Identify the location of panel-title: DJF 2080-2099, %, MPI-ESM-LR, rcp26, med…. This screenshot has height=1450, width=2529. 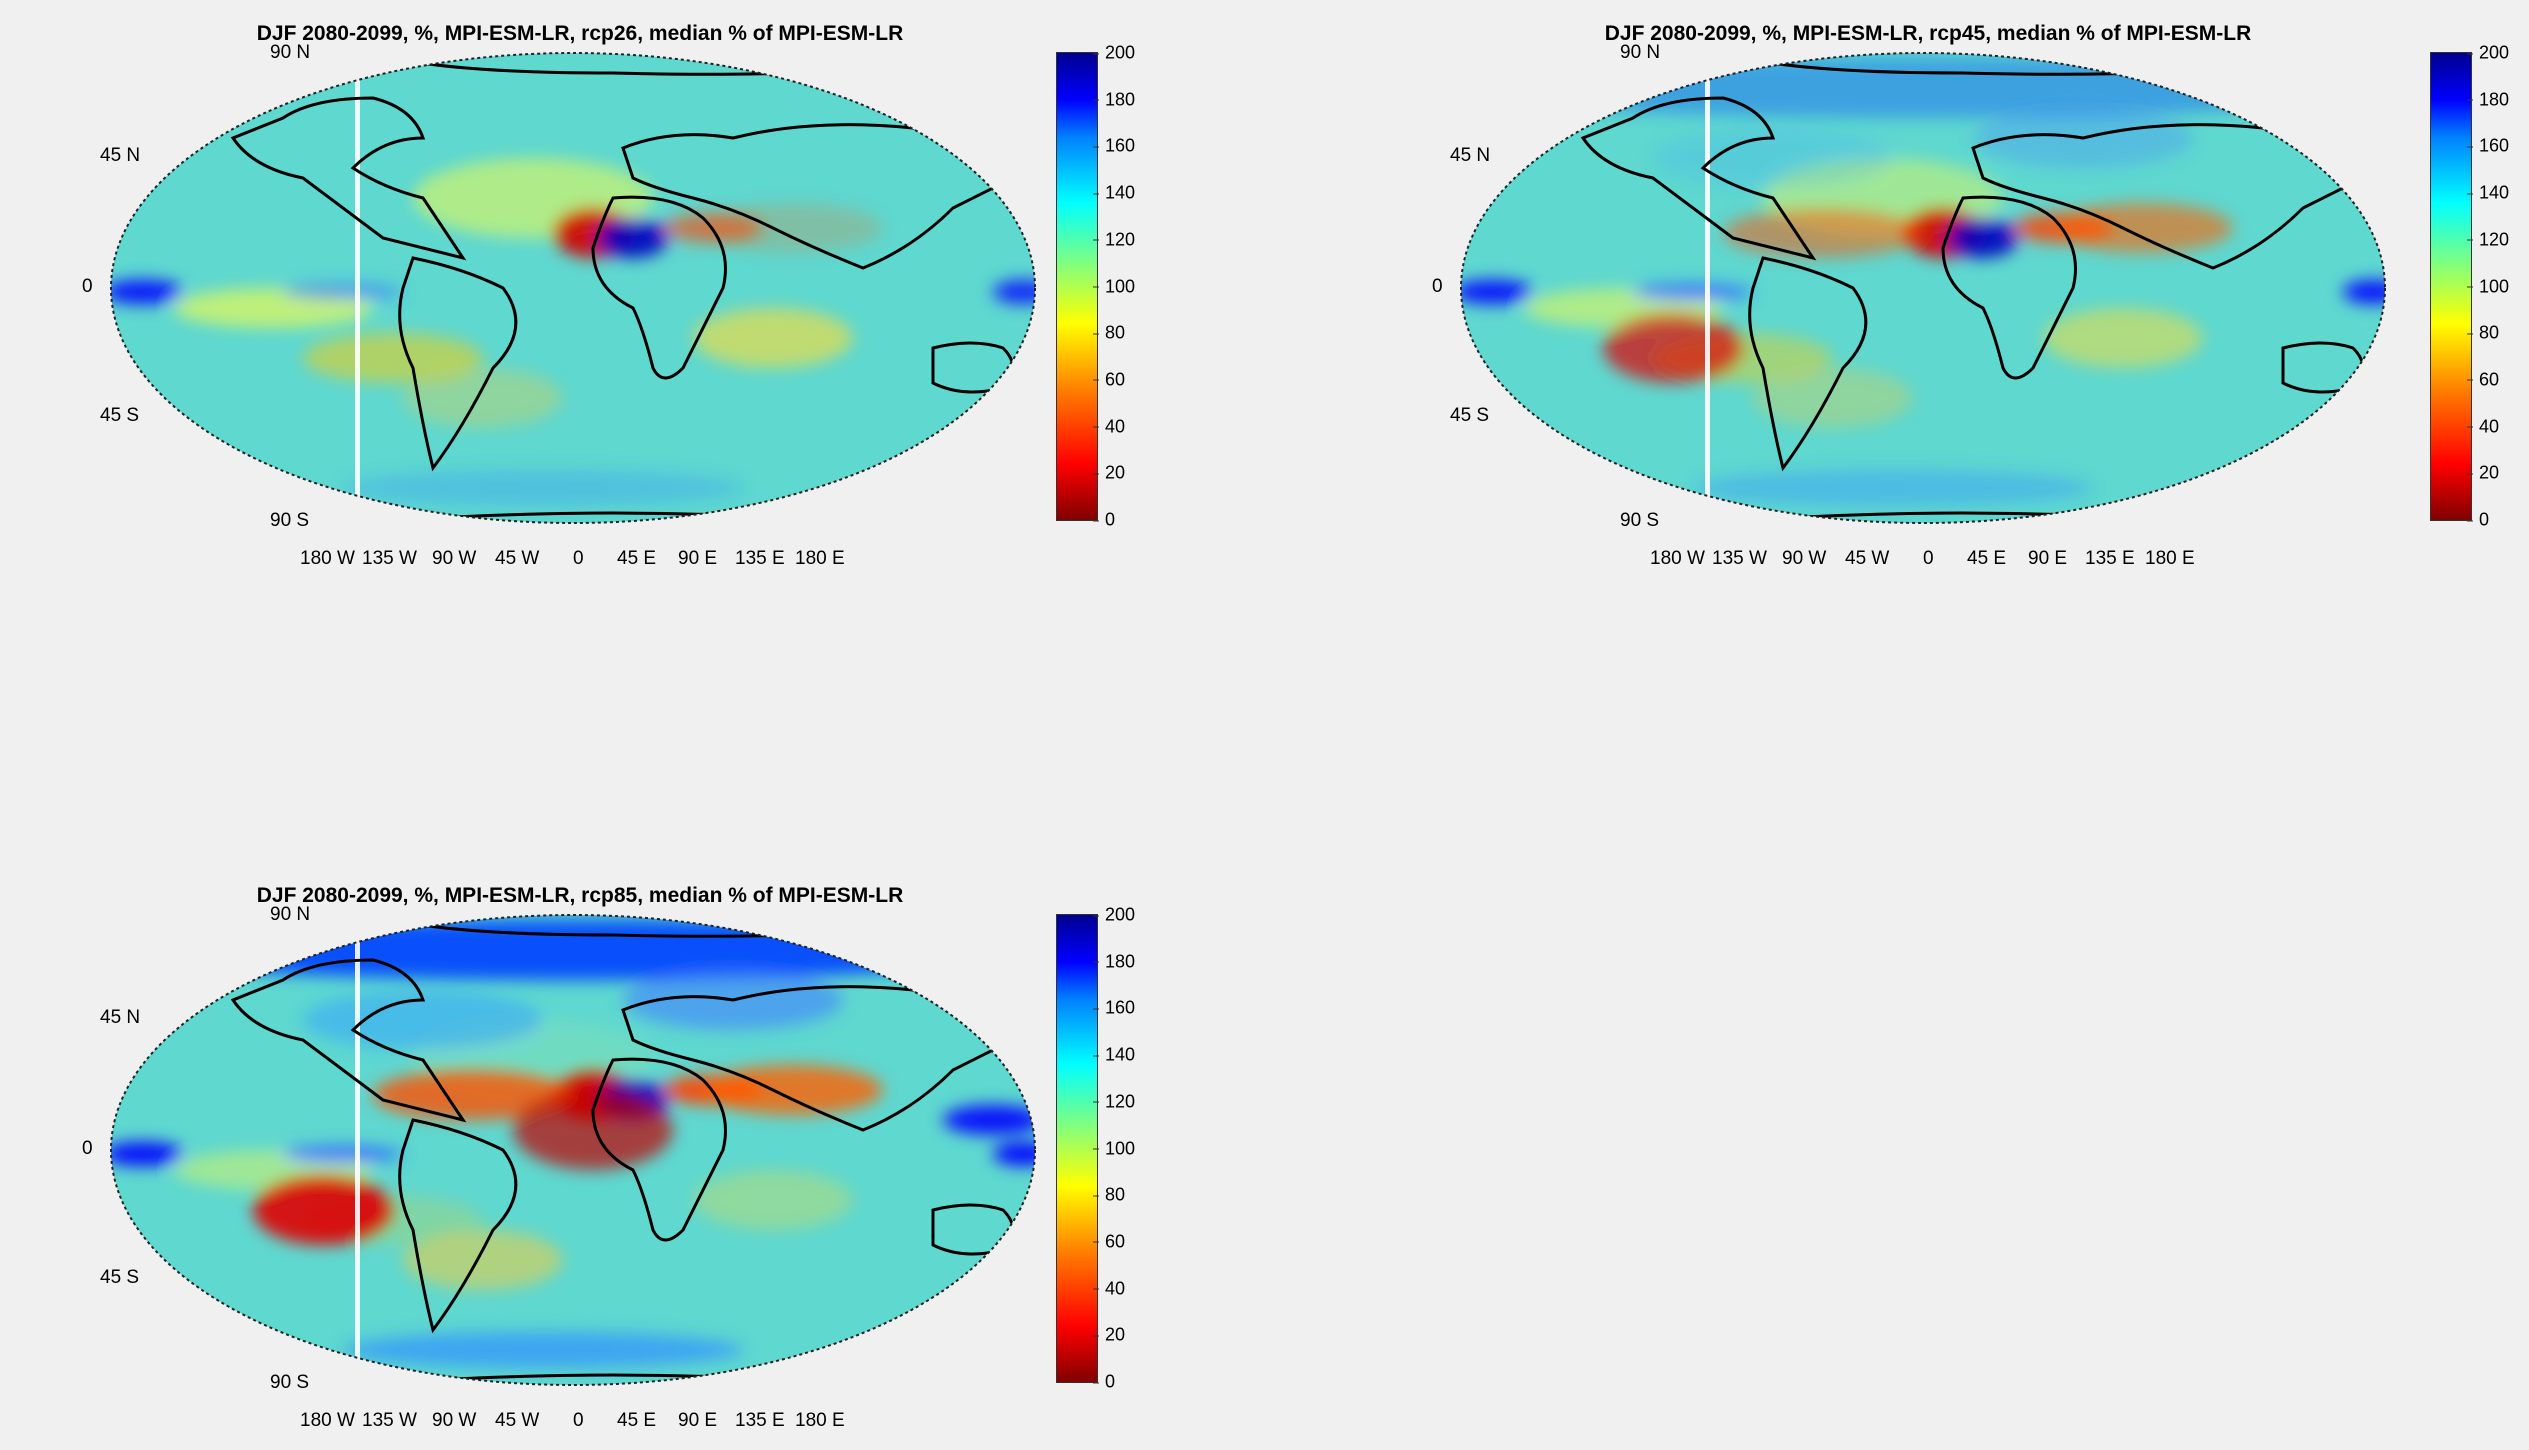
(580, 33).